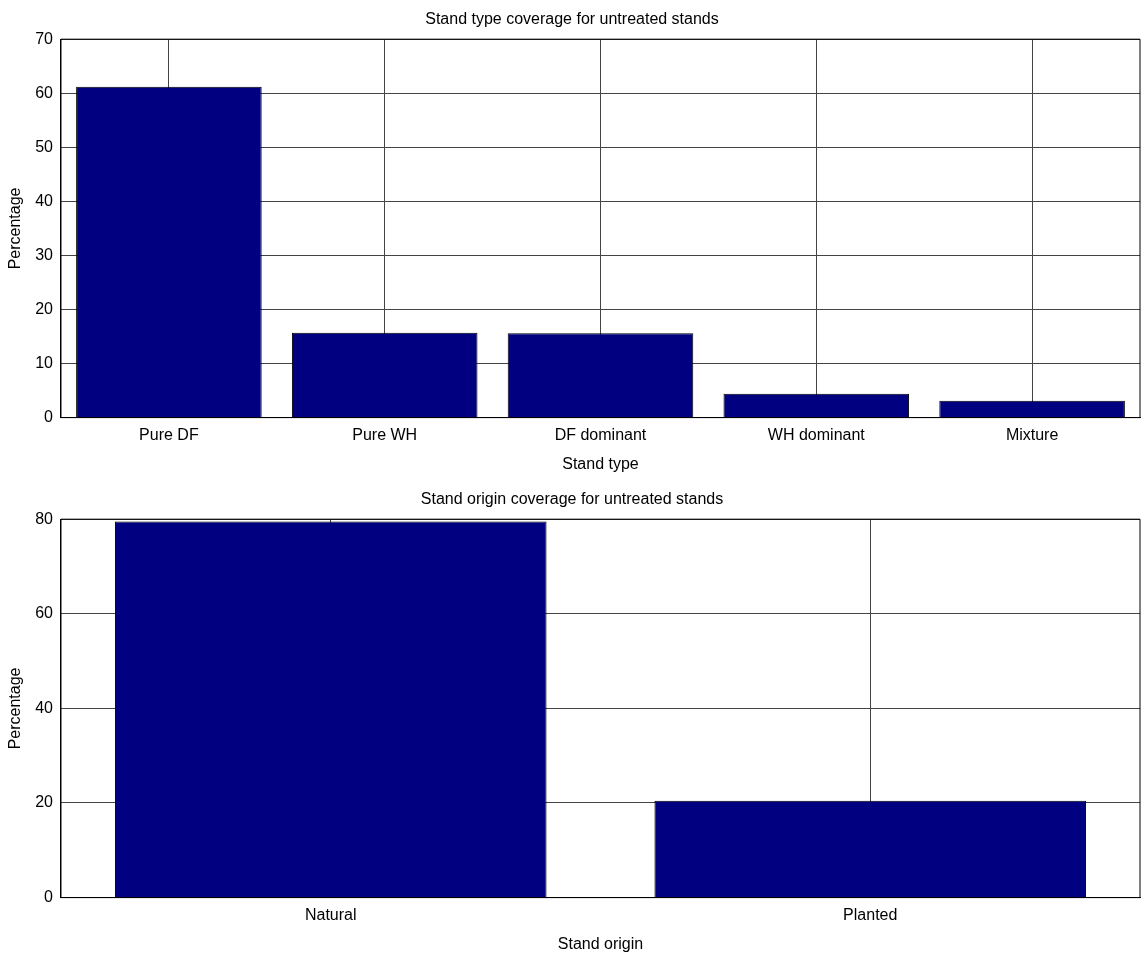 Image resolution: width=1144 pixels, height=960 pixels. What do you see at coordinates (385, 434) in the screenshot?
I see `x-tick-label: Pure WH` at bounding box center [385, 434].